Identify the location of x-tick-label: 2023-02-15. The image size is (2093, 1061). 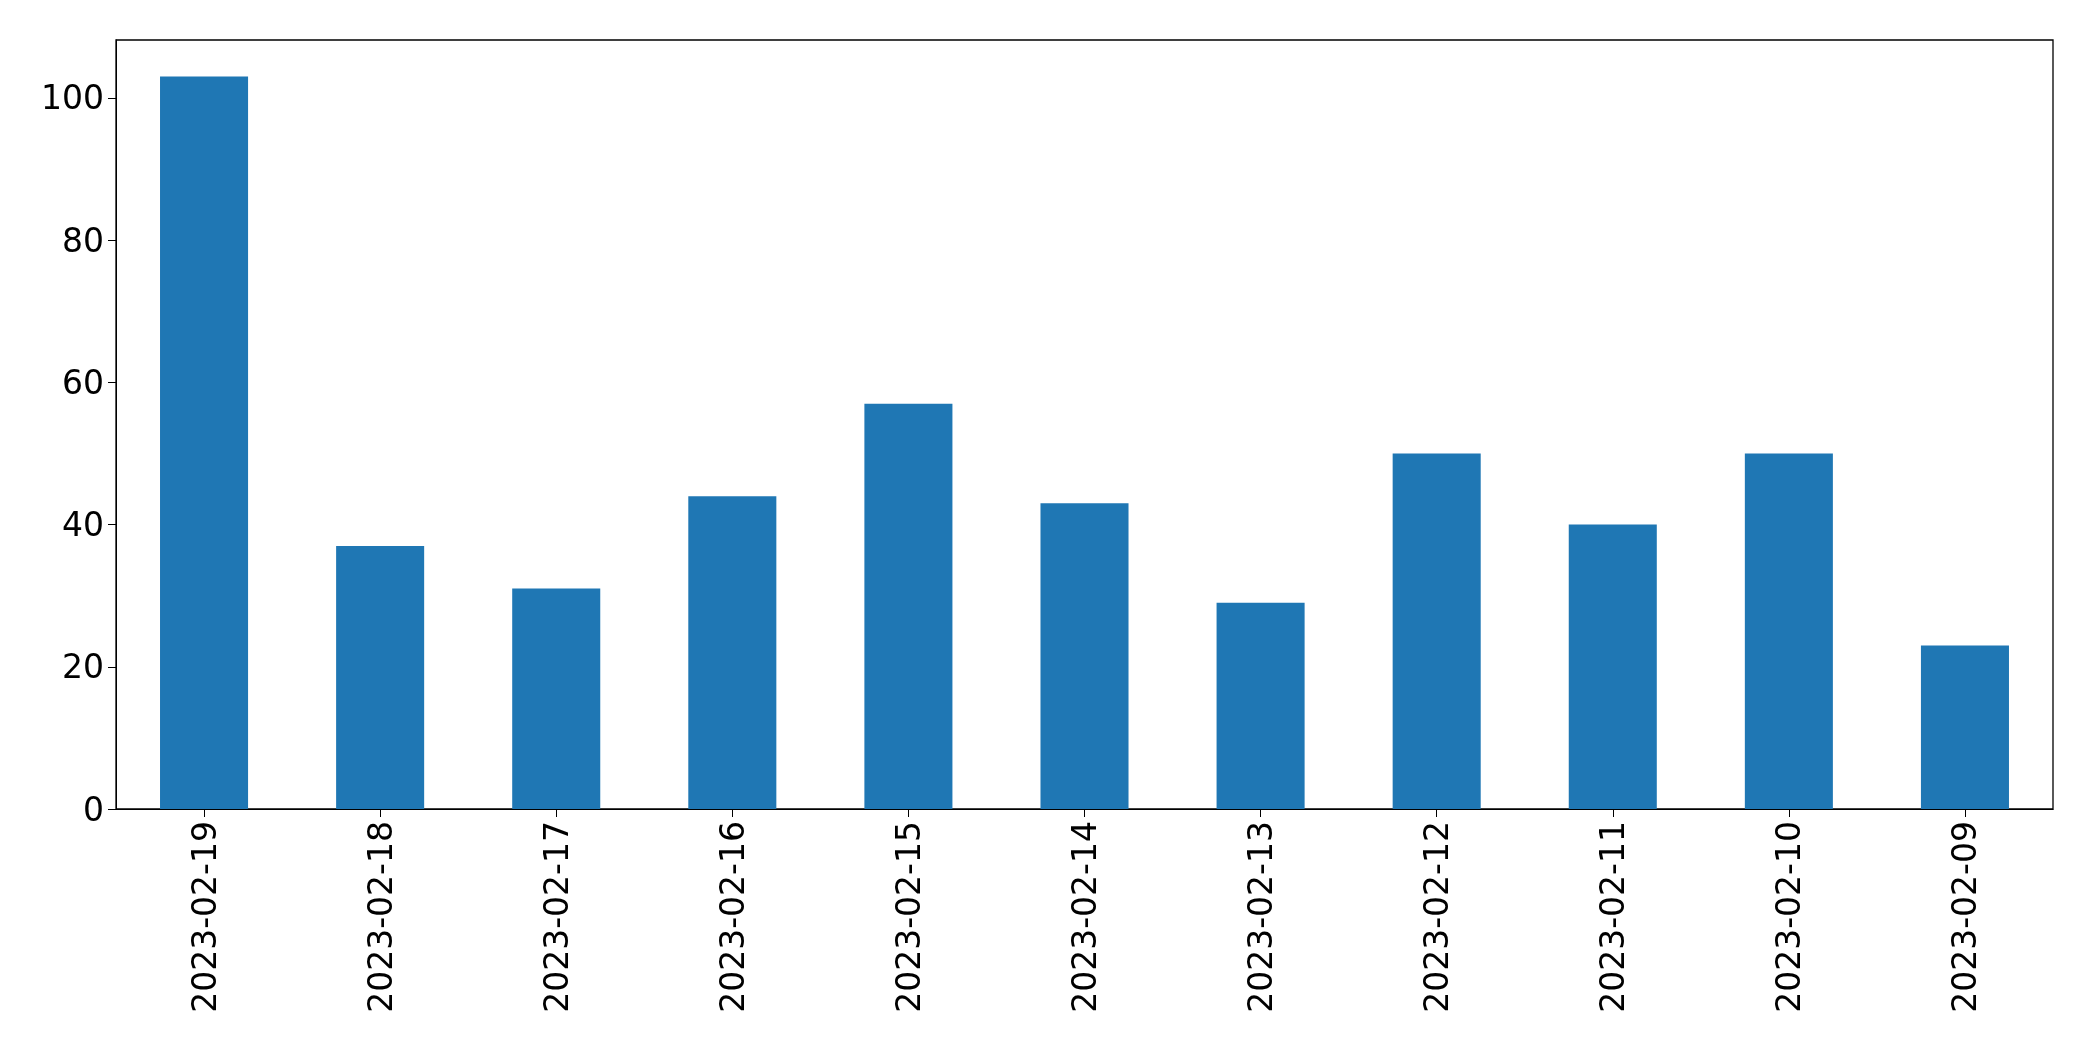
(908, 917).